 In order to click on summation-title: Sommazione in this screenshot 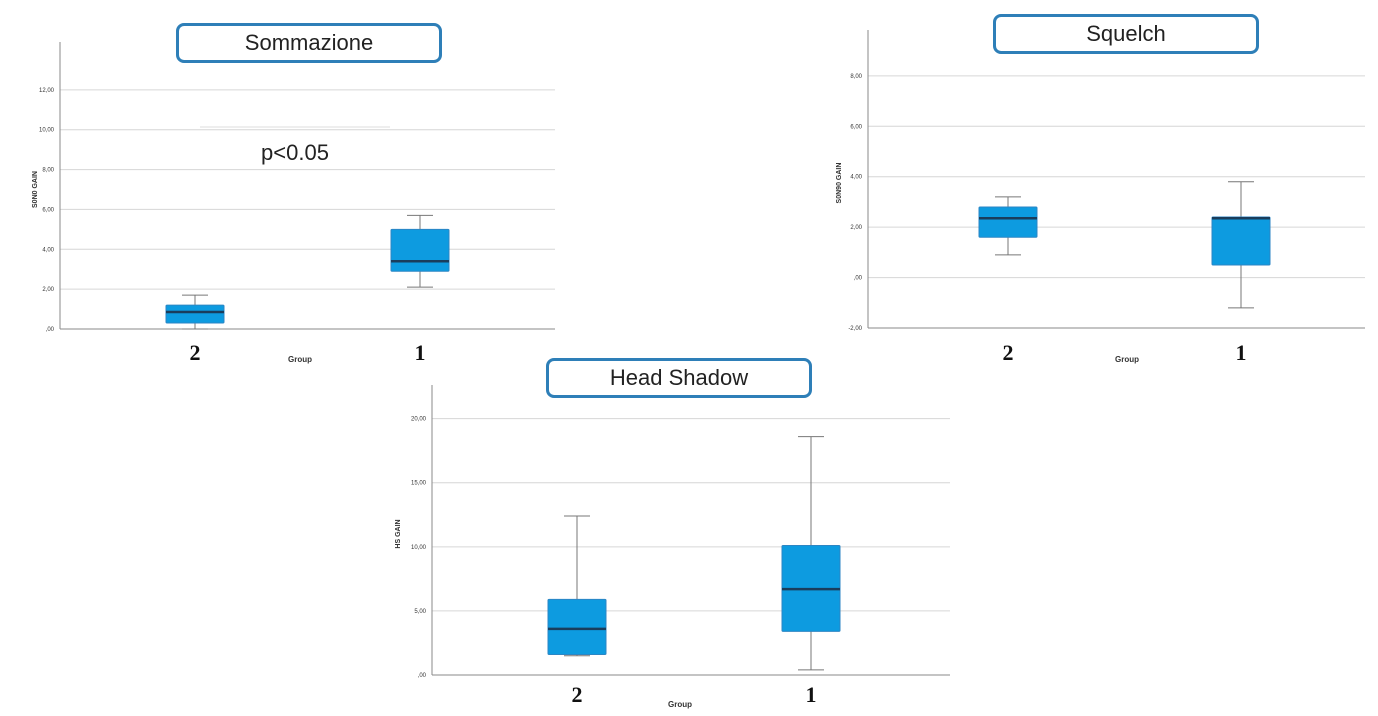, I will do `click(309, 43)`.